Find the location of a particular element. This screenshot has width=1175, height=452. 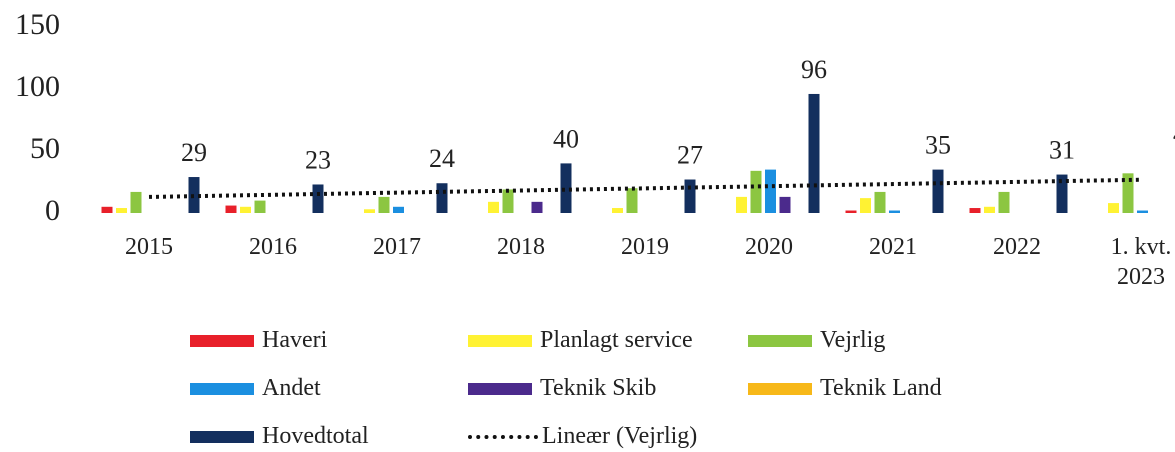

legend-item: Hovedtotal is located at coordinates (279, 436).